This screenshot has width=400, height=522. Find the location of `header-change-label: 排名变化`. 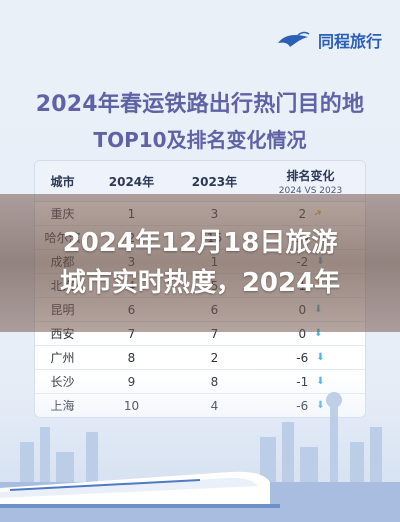

header-change-label: 排名变化 is located at coordinates (310, 175).